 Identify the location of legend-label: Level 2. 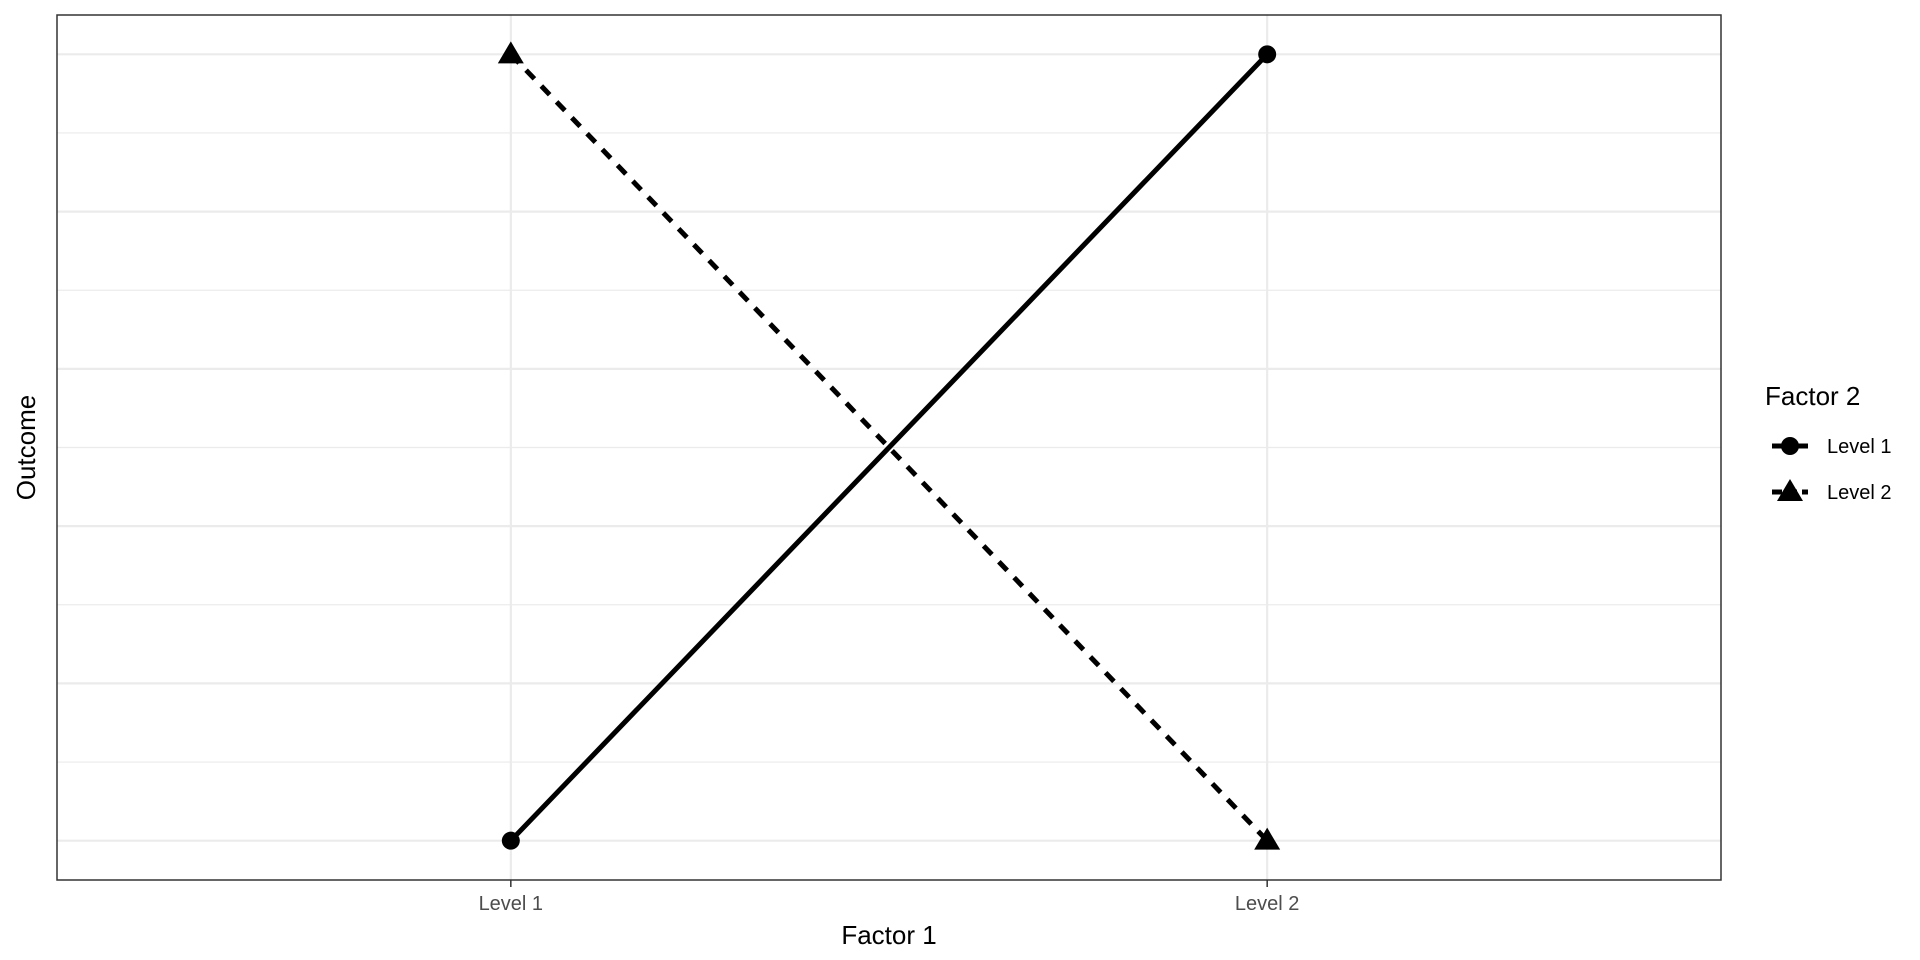
(1859, 493).